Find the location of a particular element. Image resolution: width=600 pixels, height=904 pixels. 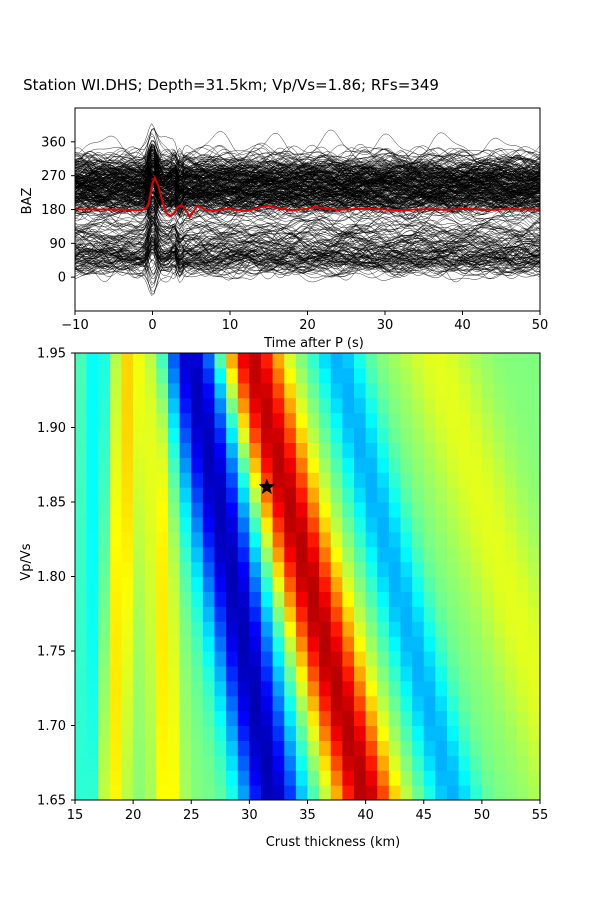

hk-y-tick-label: 1.65 is located at coordinates (51, 801).